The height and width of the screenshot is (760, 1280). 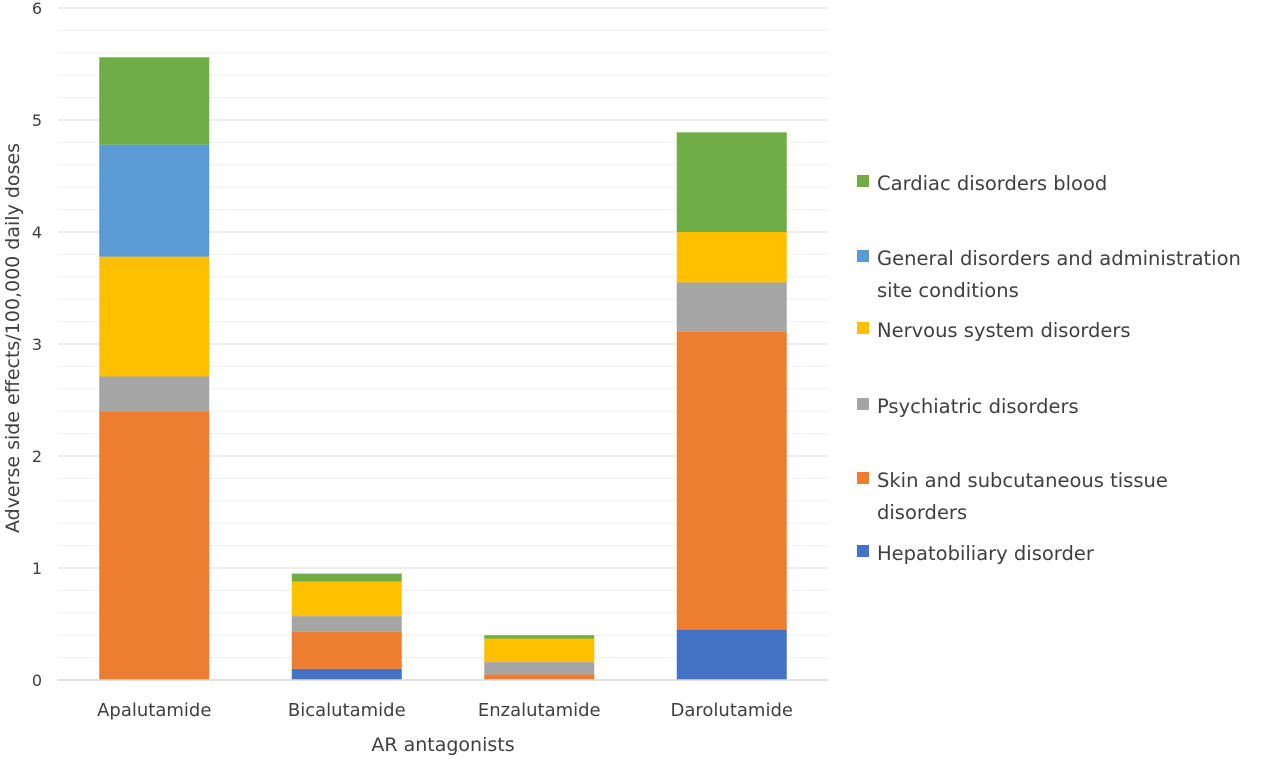 What do you see at coordinates (37, 680) in the screenshot?
I see `y-tick-label: 0` at bounding box center [37, 680].